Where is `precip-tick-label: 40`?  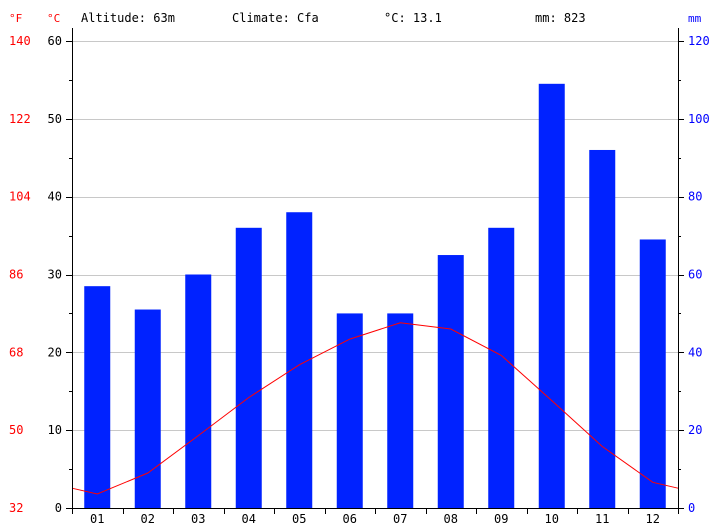
precip-tick-label: 40 is located at coordinates (695, 352).